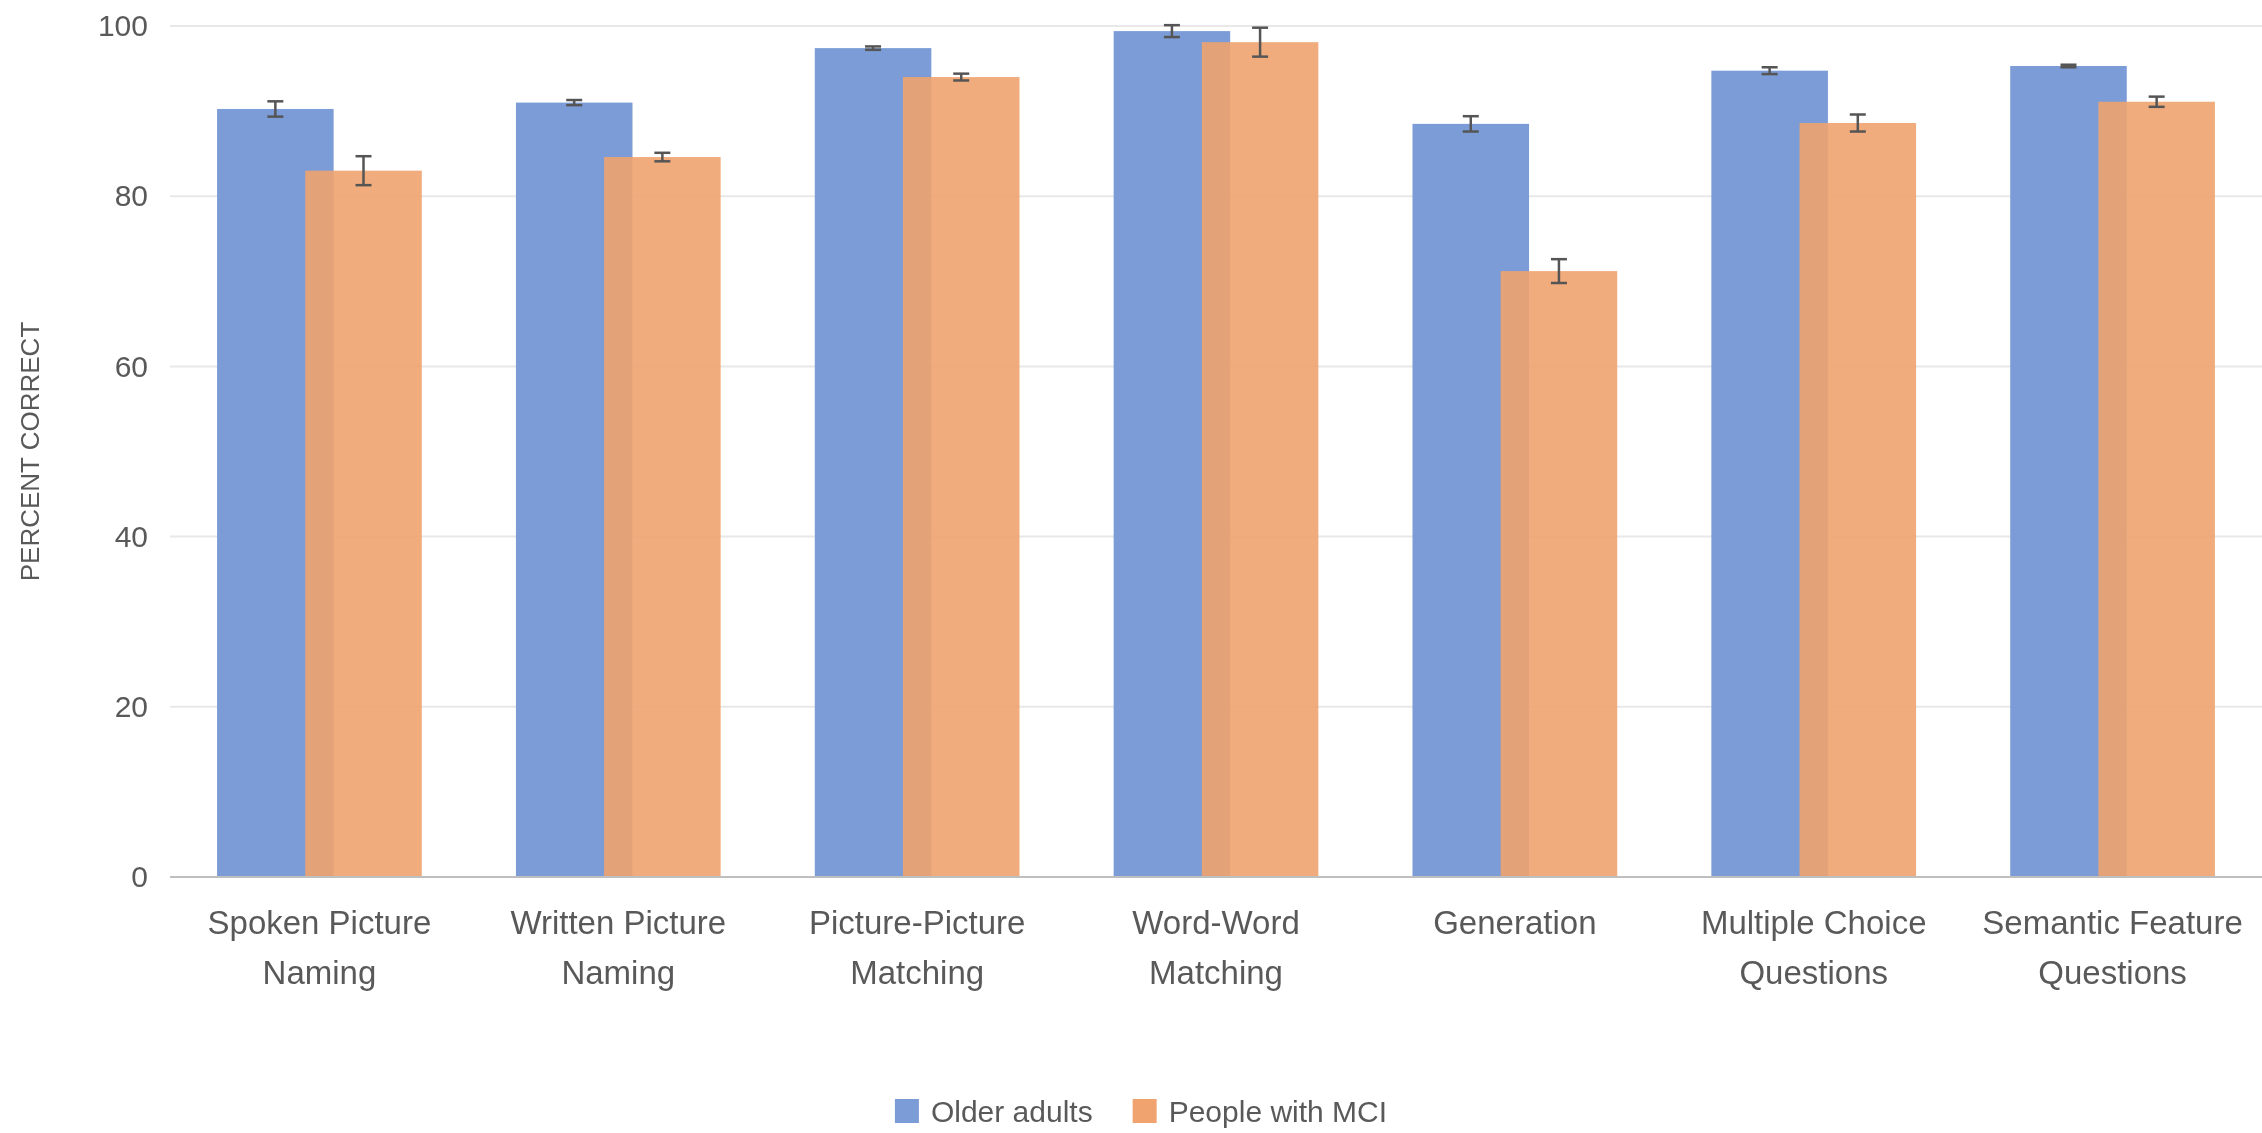  Describe the element at coordinates (1278, 1111) in the screenshot. I see `legend-label: People with MCI` at that location.